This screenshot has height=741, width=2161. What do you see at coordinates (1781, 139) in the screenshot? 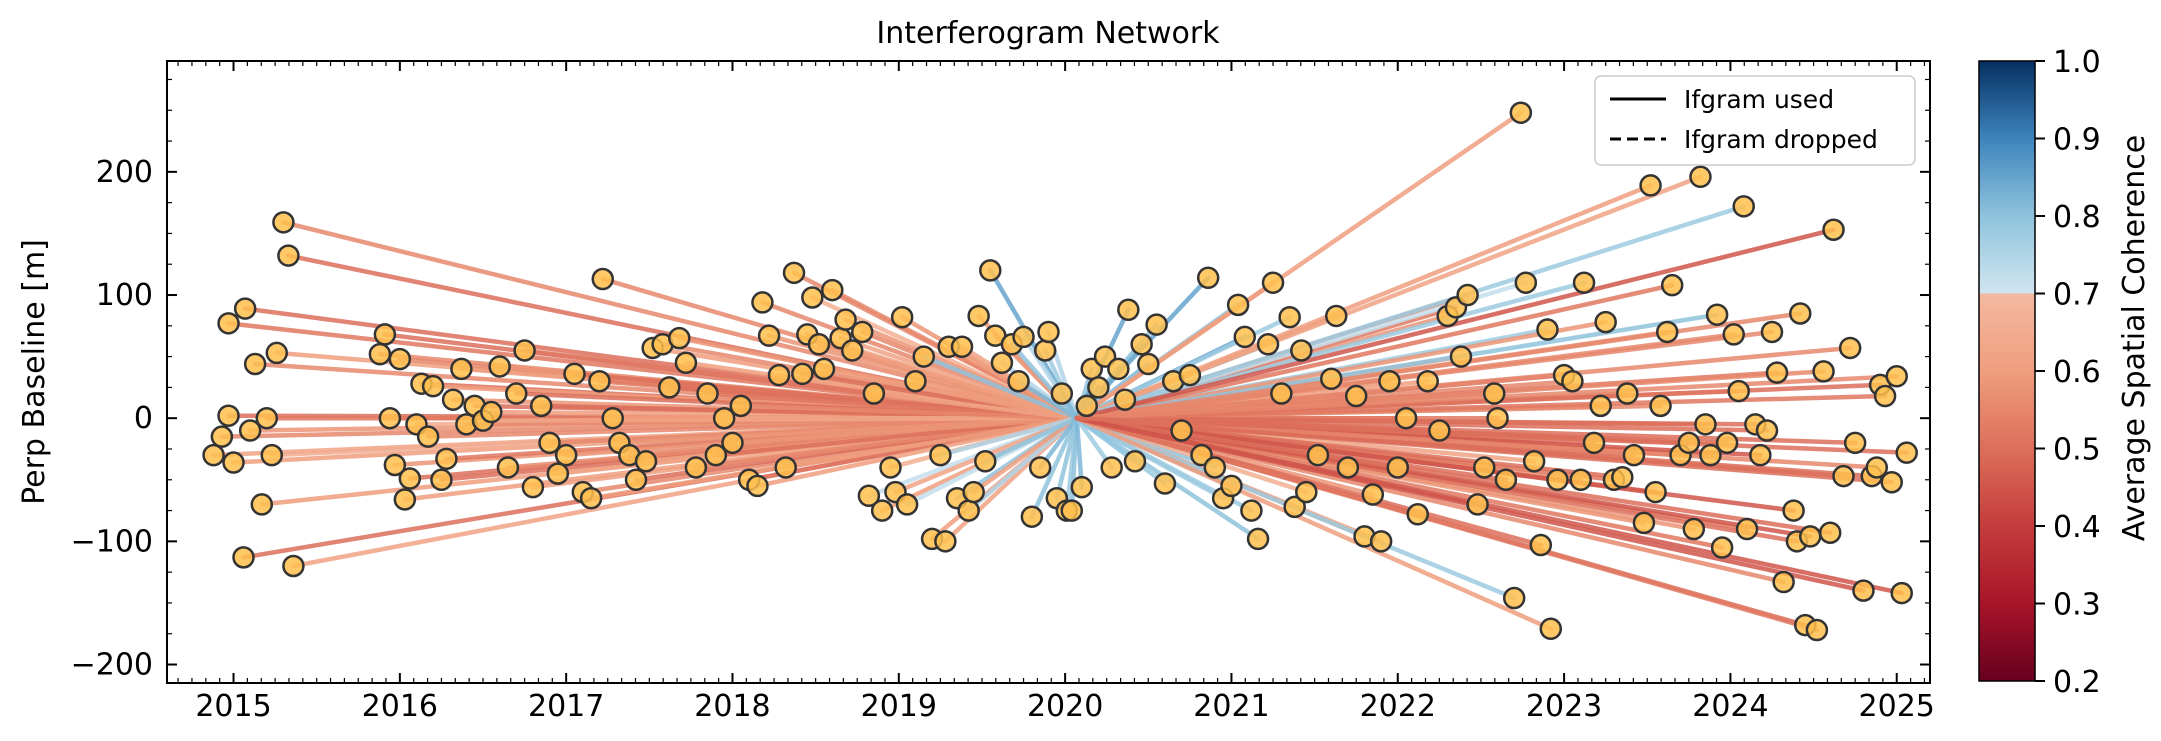
I see `legend-entry-dropped: Ifgram dropped` at bounding box center [1781, 139].